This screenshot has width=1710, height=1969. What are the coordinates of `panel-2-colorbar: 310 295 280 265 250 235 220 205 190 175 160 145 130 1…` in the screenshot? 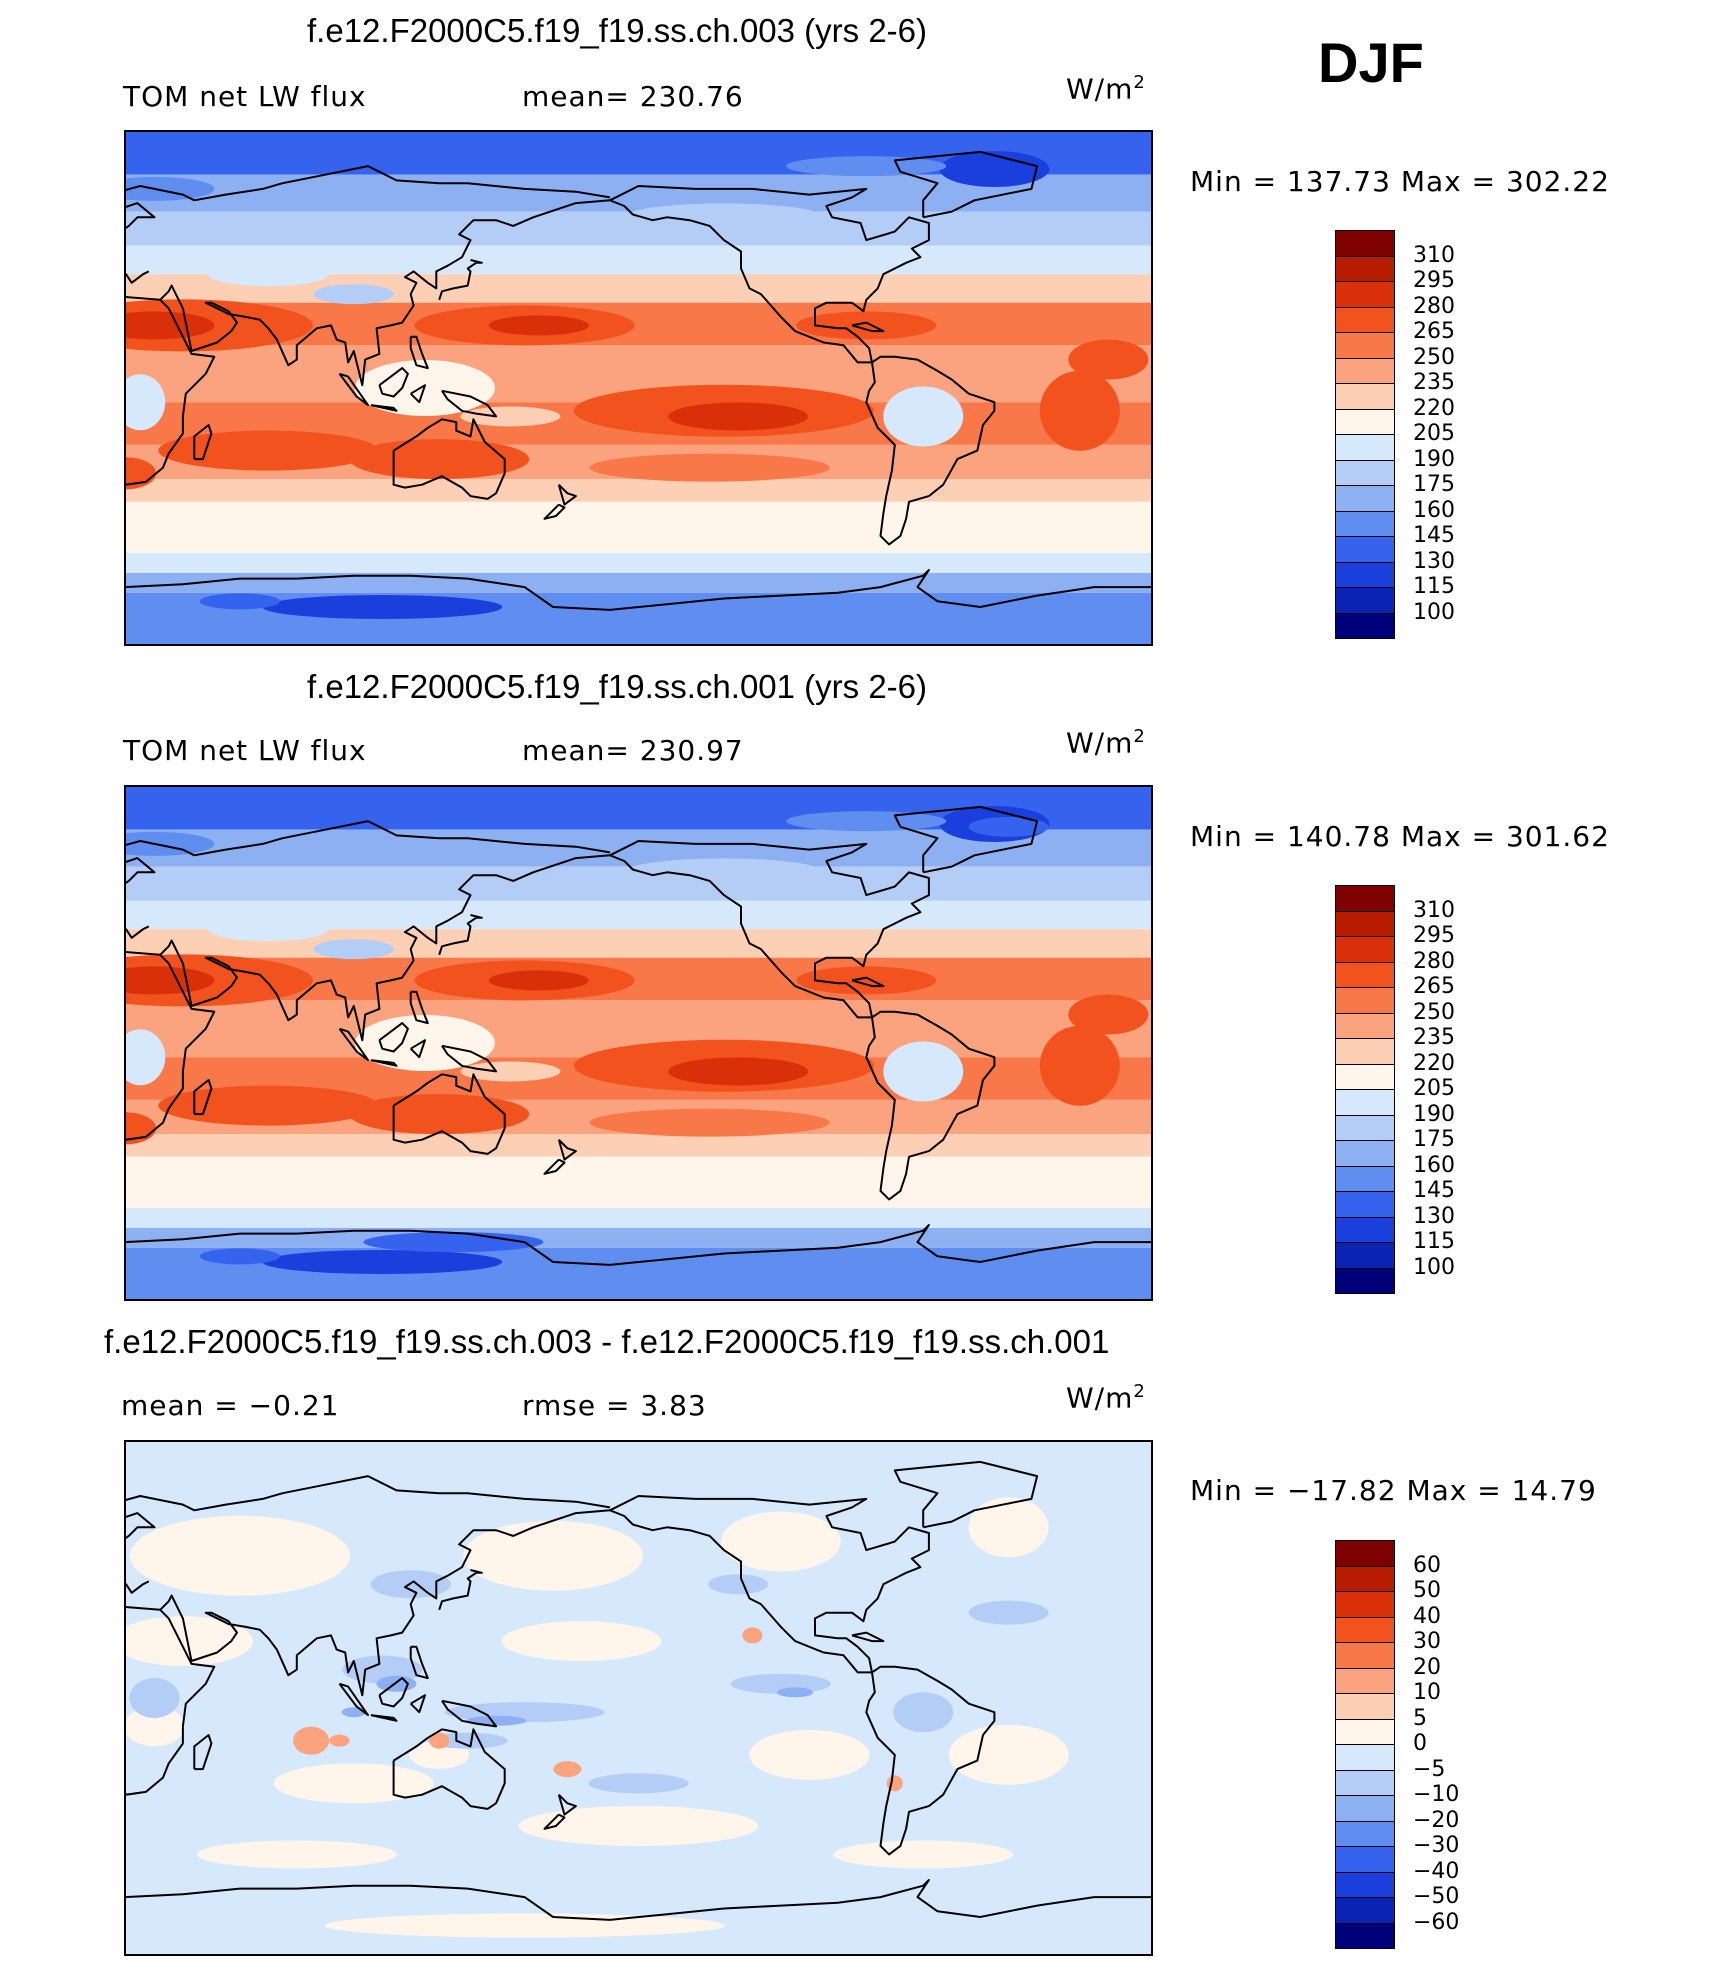 It's located at (1405, 1089).